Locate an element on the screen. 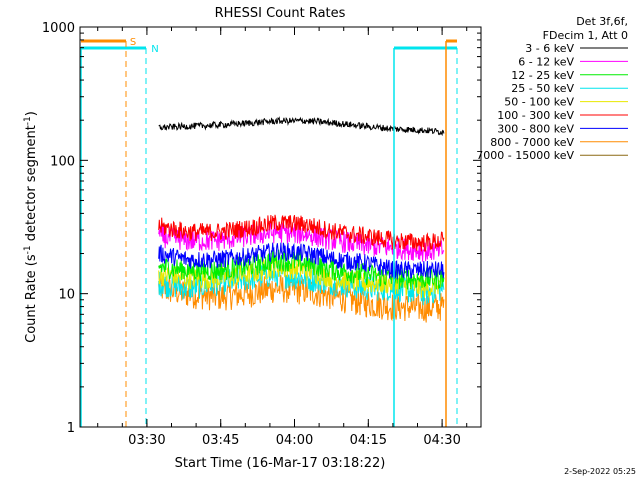  night-label: N is located at coordinates (154, 49).